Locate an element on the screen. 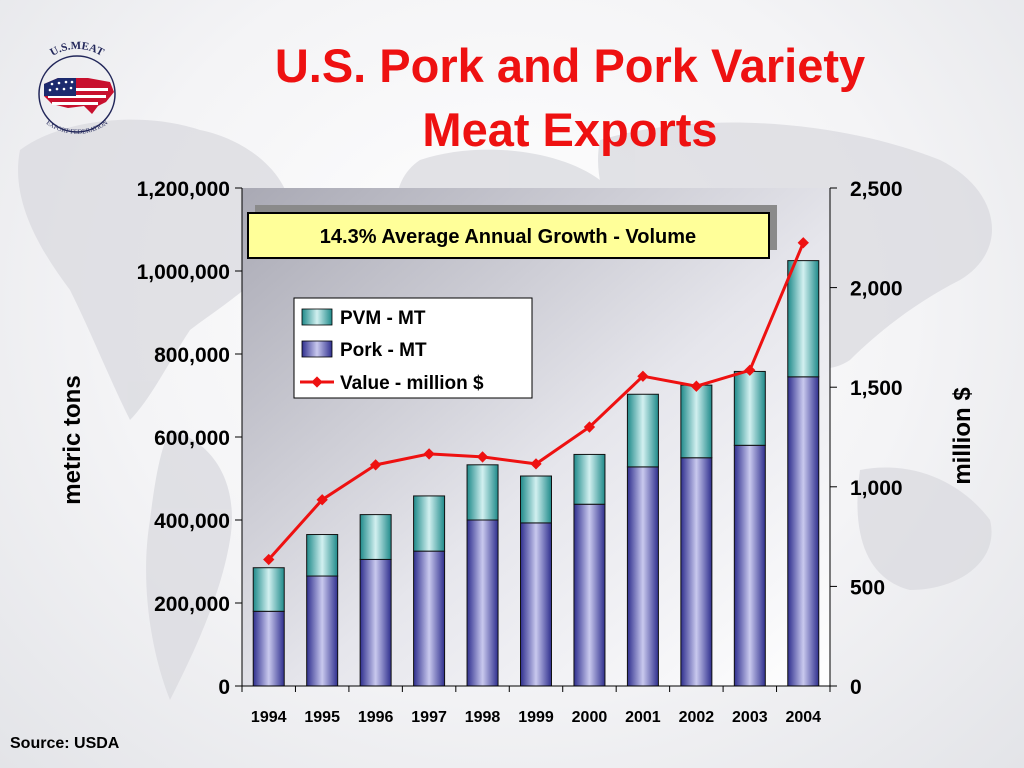 This screenshot has width=1024, height=768. bar-pvm-1997 is located at coordinates (429, 523).